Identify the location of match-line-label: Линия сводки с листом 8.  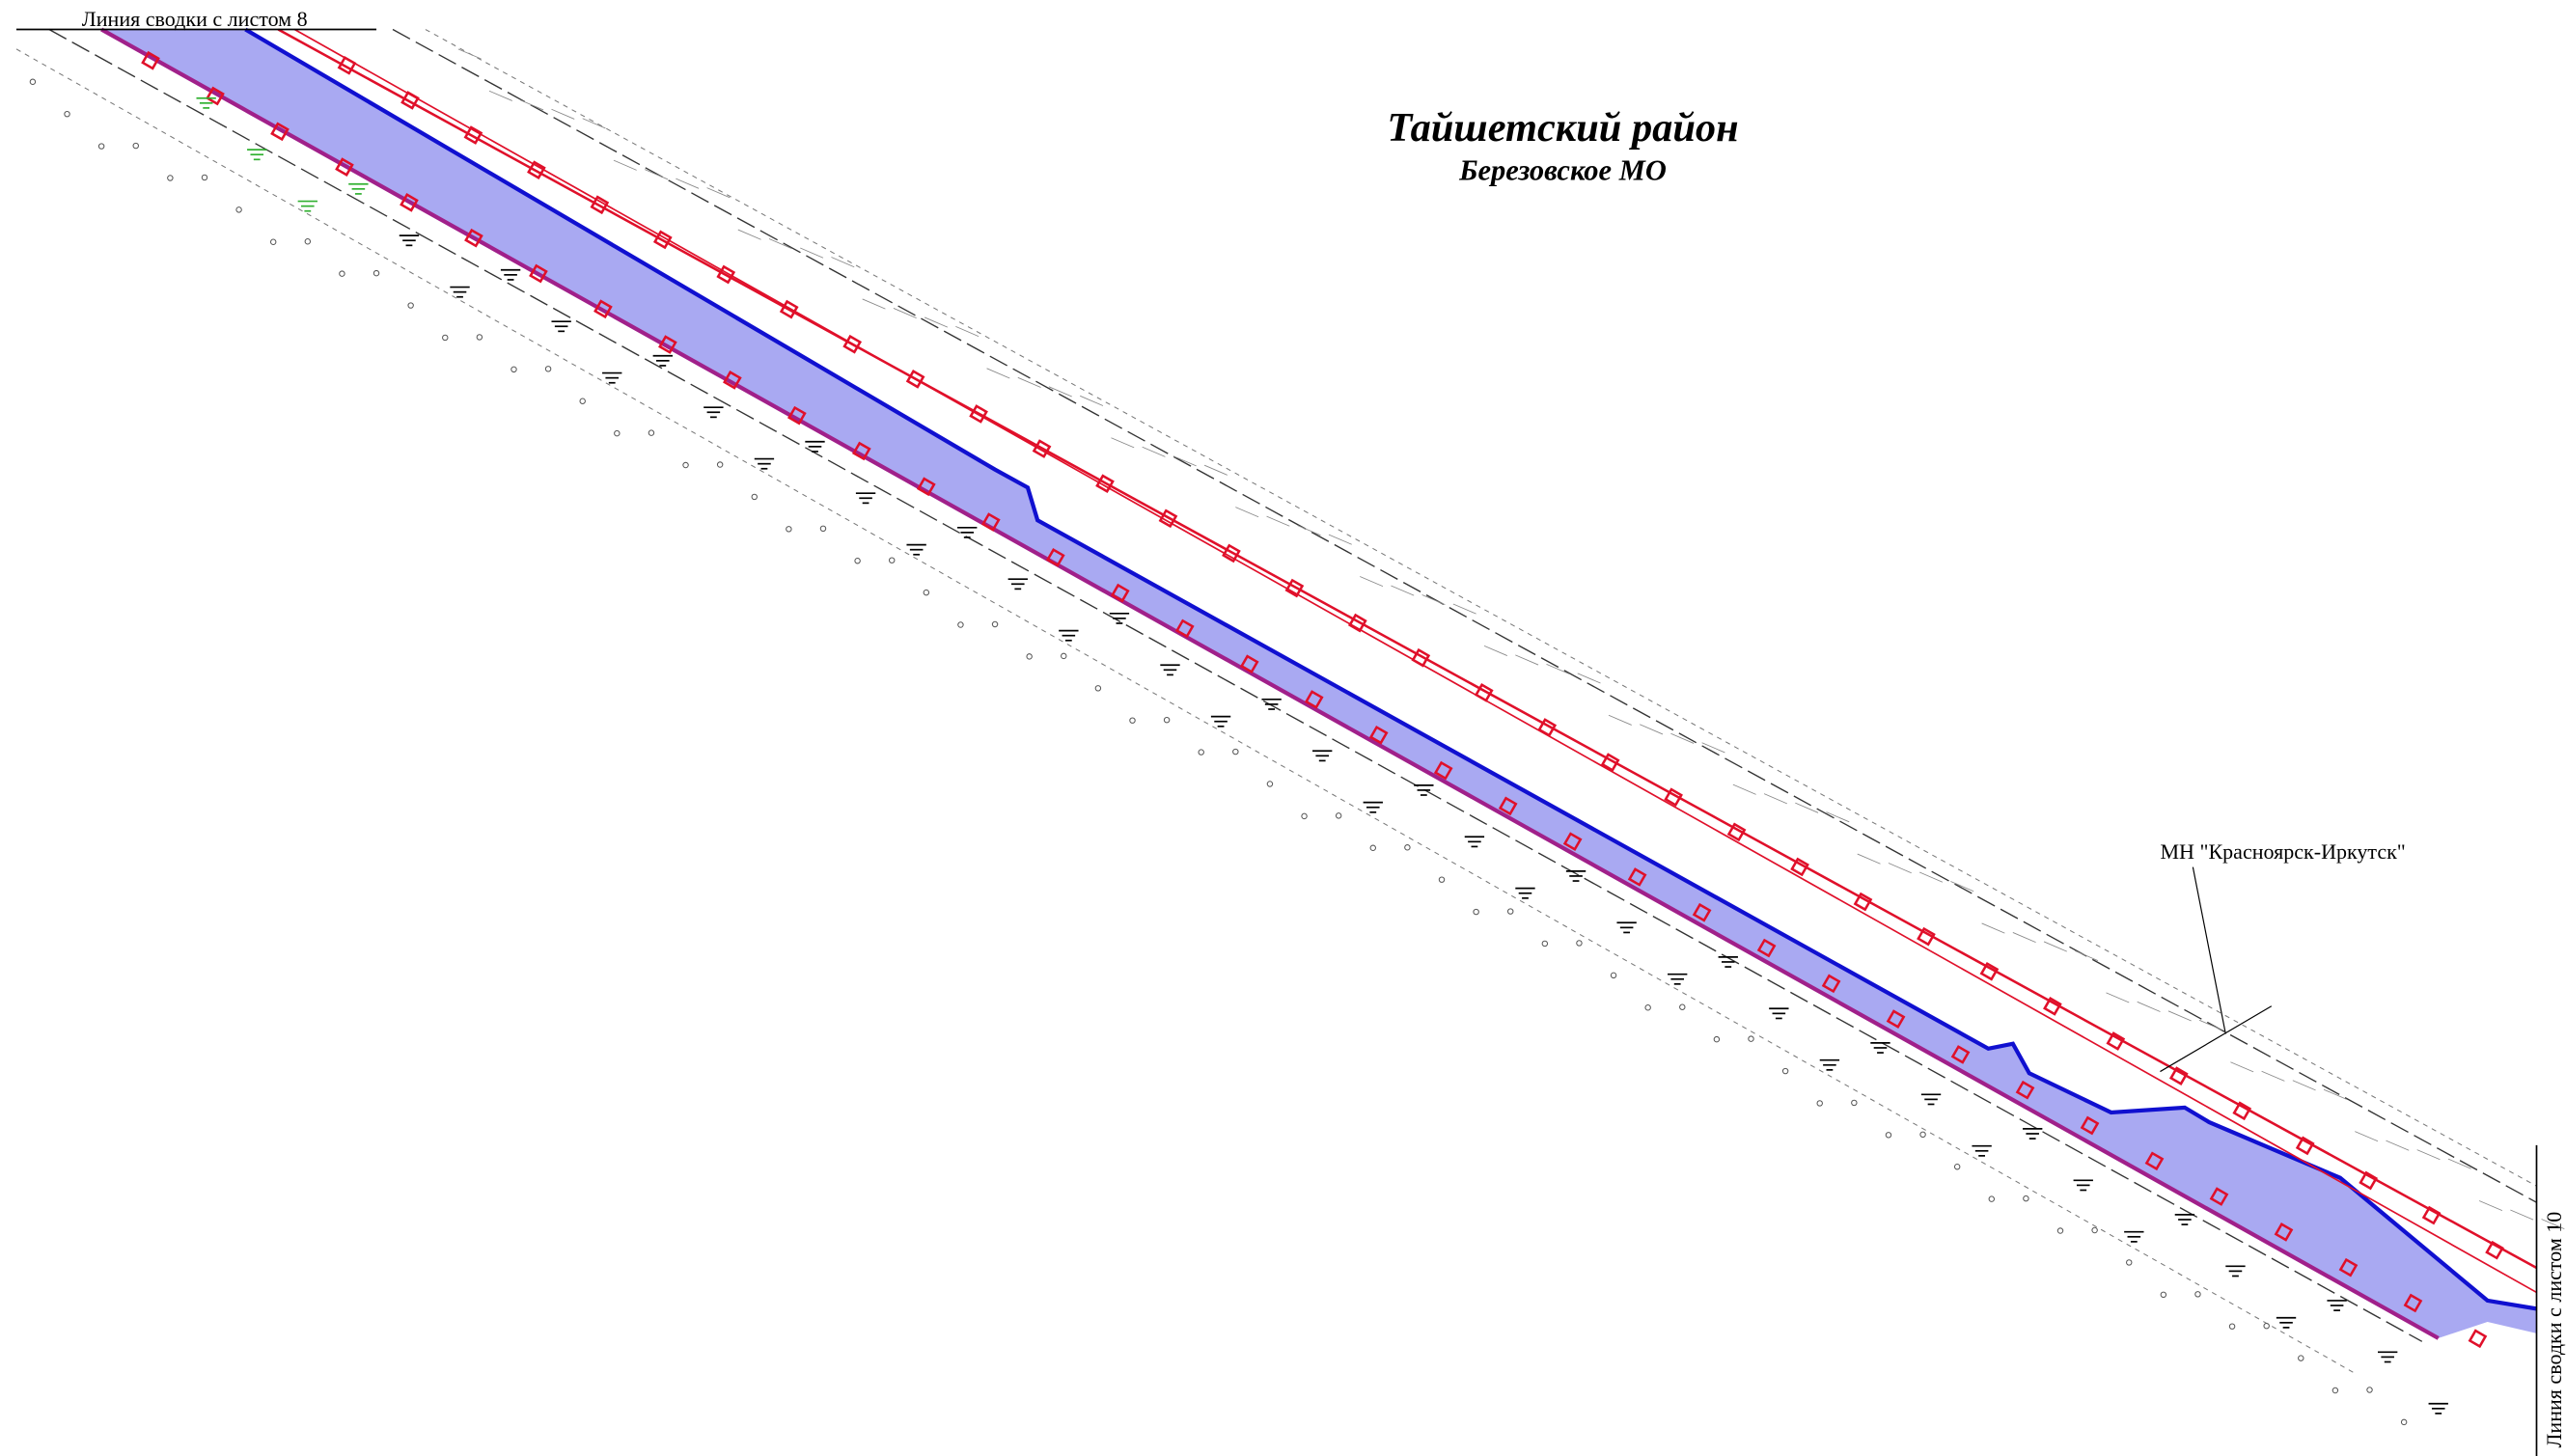
(195, 19).